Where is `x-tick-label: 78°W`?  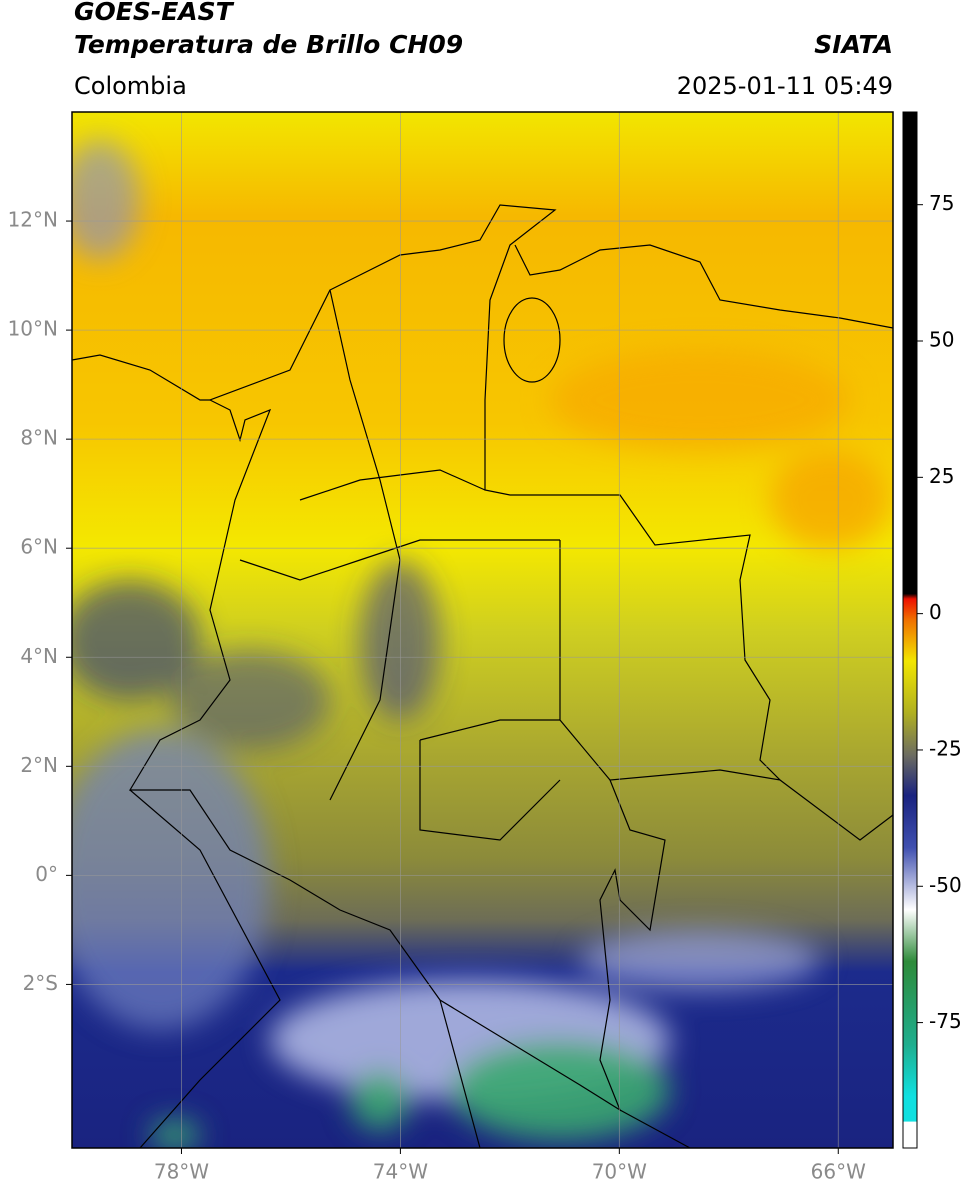
x-tick-label: 78°W is located at coordinates (181, 1172).